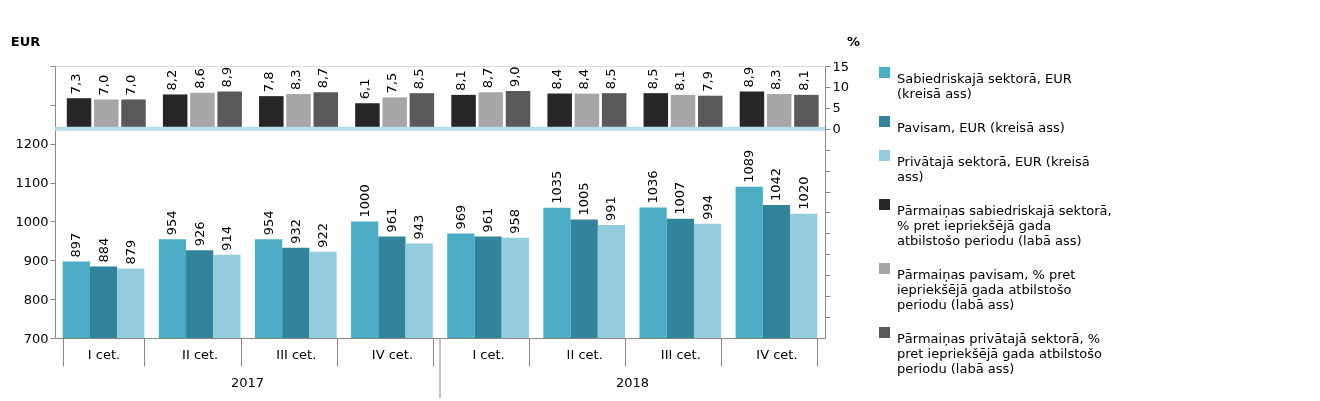  I want to click on data-label: 6,1, so click(364, 89).